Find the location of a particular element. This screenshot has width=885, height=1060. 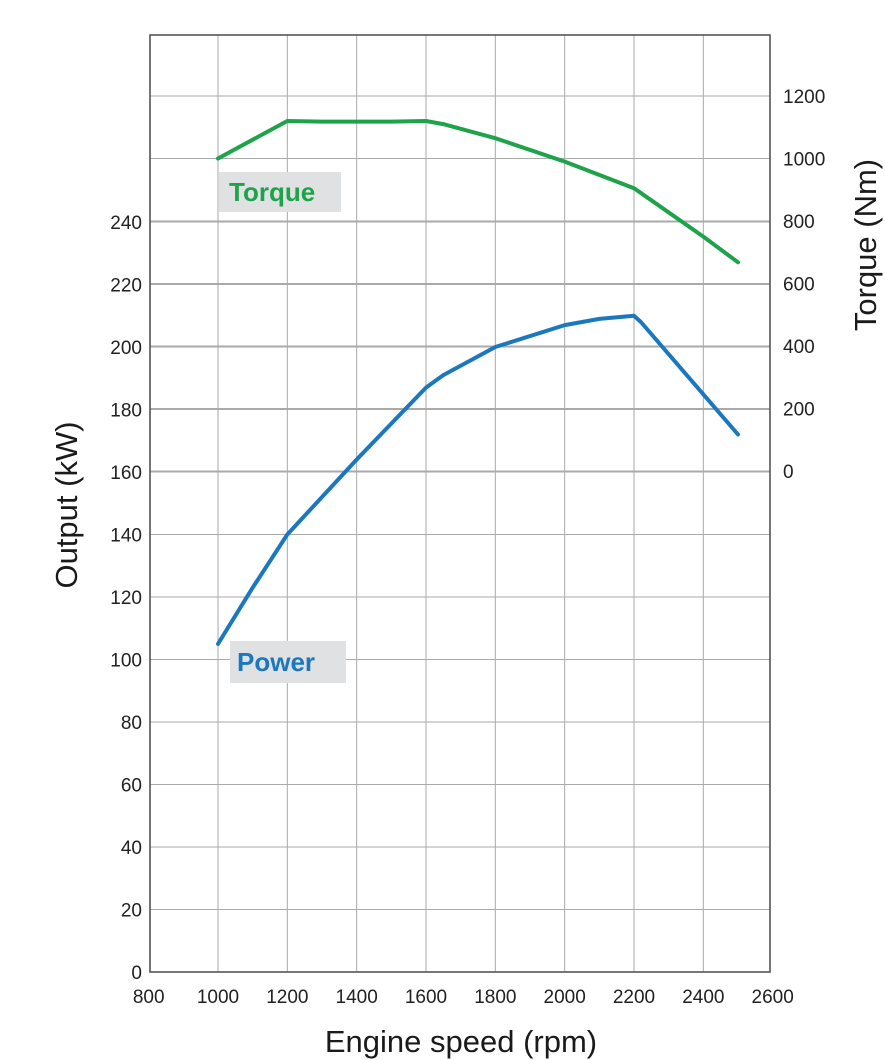

y-left-tick-label: 120 is located at coordinates (126, 598).